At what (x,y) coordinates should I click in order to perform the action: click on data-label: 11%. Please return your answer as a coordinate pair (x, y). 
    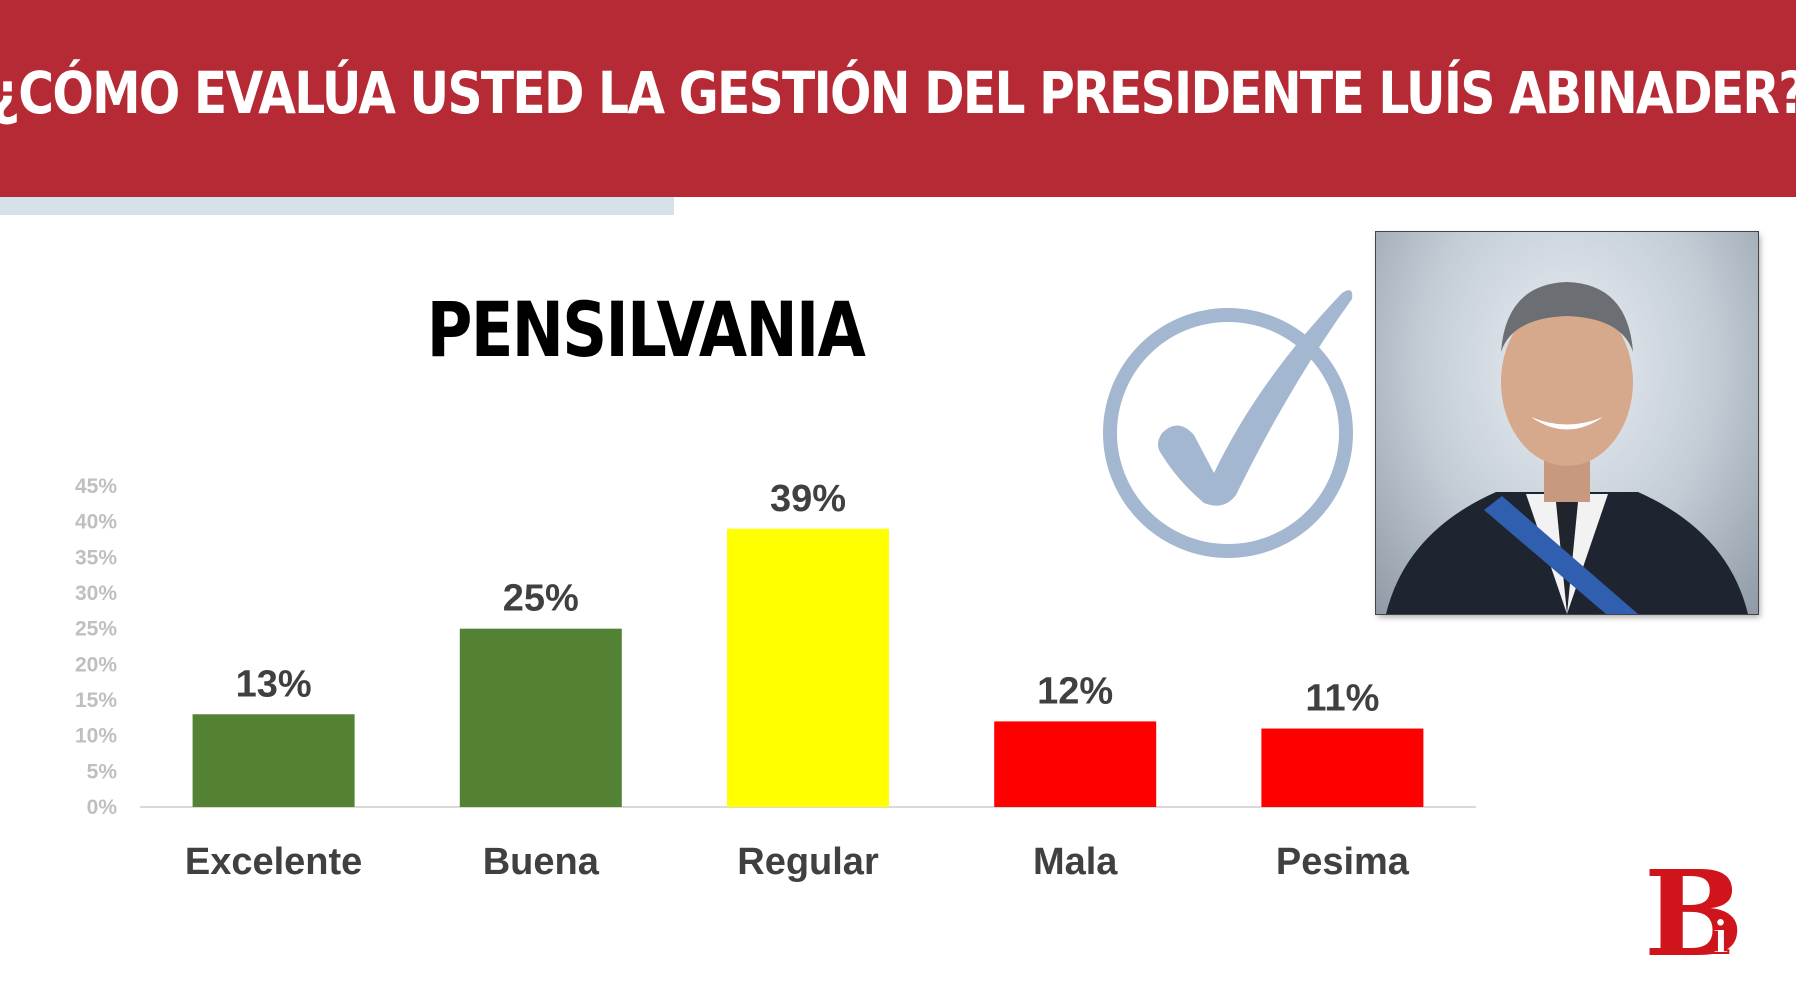
    Looking at the image, I should click on (1342, 699).